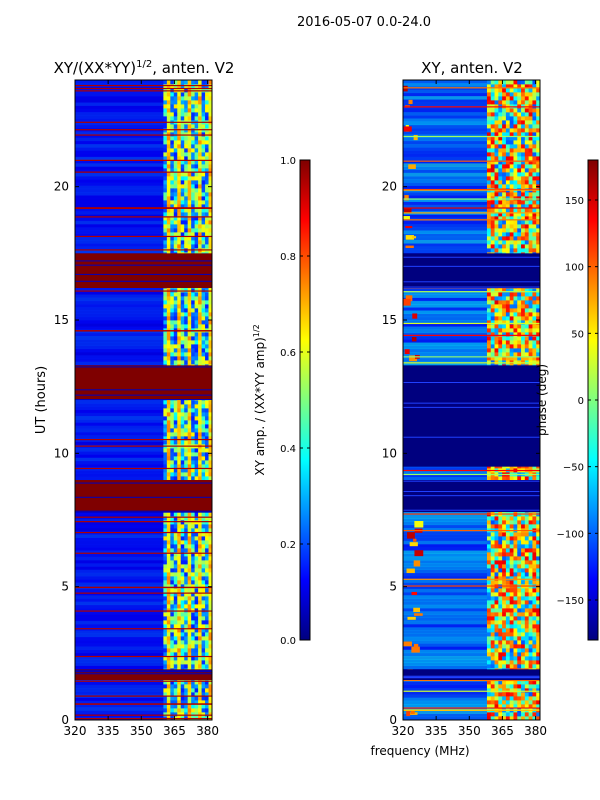 The width and height of the screenshot is (600, 800). Describe the element at coordinates (288, 353) in the screenshot. I see `colorbar-tick-label: 0.6` at that location.